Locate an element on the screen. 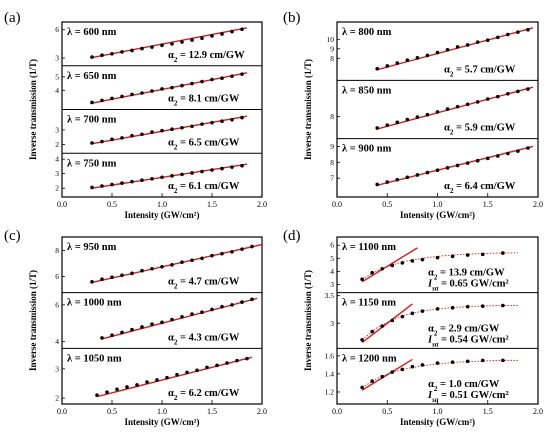  subplot-2: 2 3 λ = 700 nm α2 = 6.5 cm/GW is located at coordinates (158, 130).